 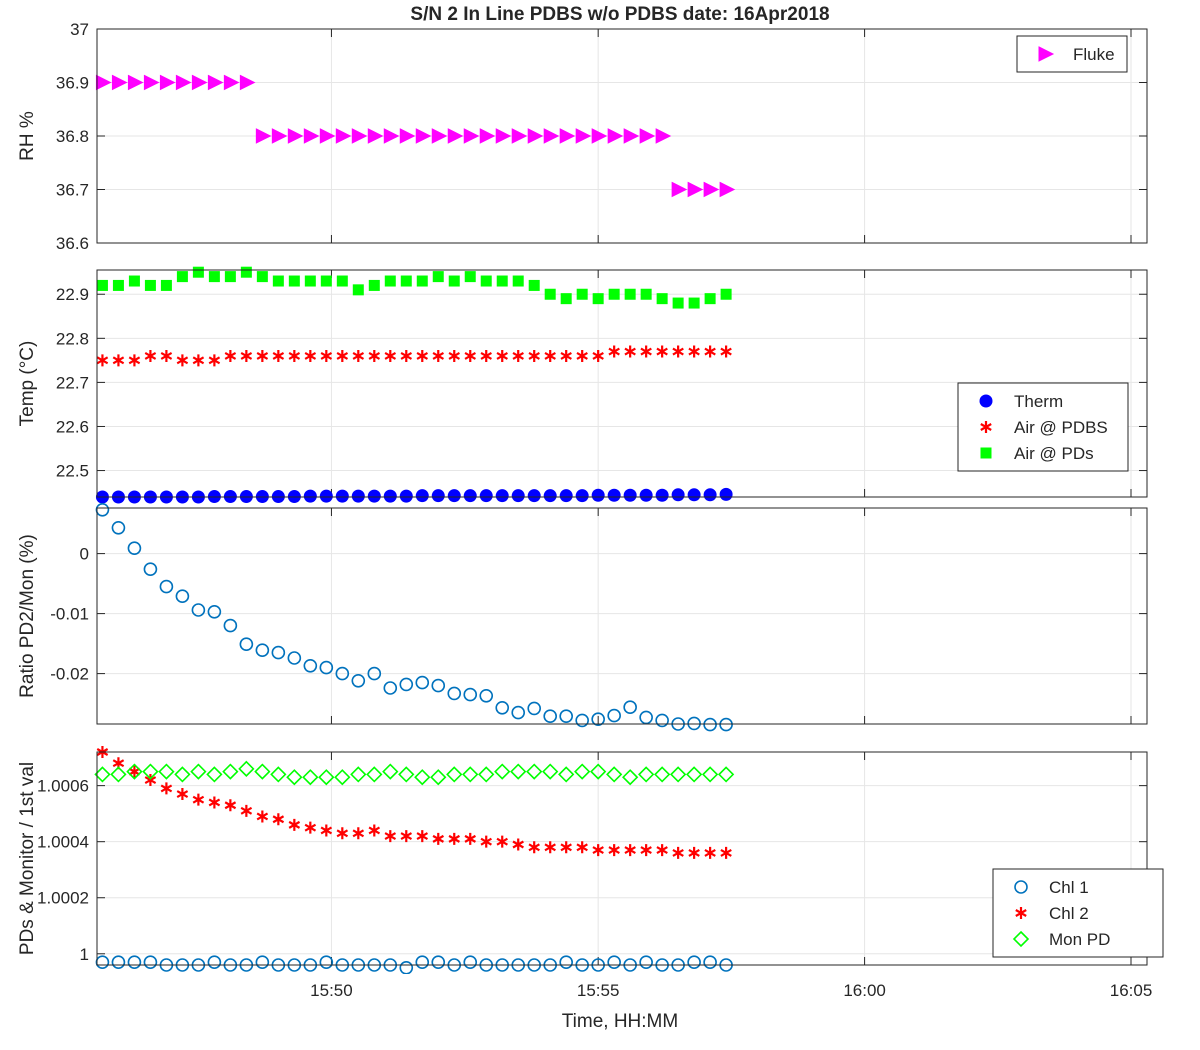 I want to click on legend-marker, so click(x=1021, y=939).